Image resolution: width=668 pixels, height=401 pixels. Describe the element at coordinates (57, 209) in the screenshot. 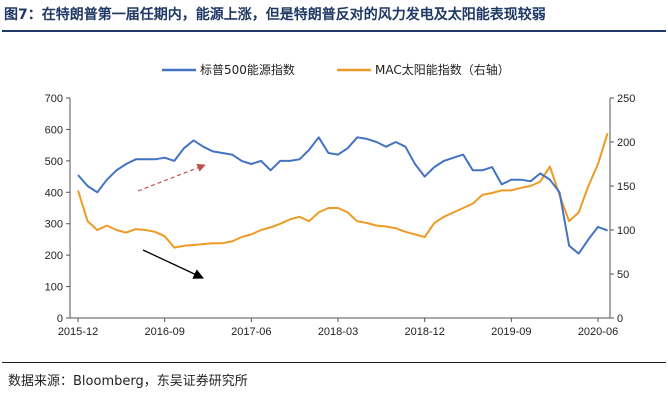

I see `left-y-ticks: 0 100 200 300 400 500 600 700` at that location.